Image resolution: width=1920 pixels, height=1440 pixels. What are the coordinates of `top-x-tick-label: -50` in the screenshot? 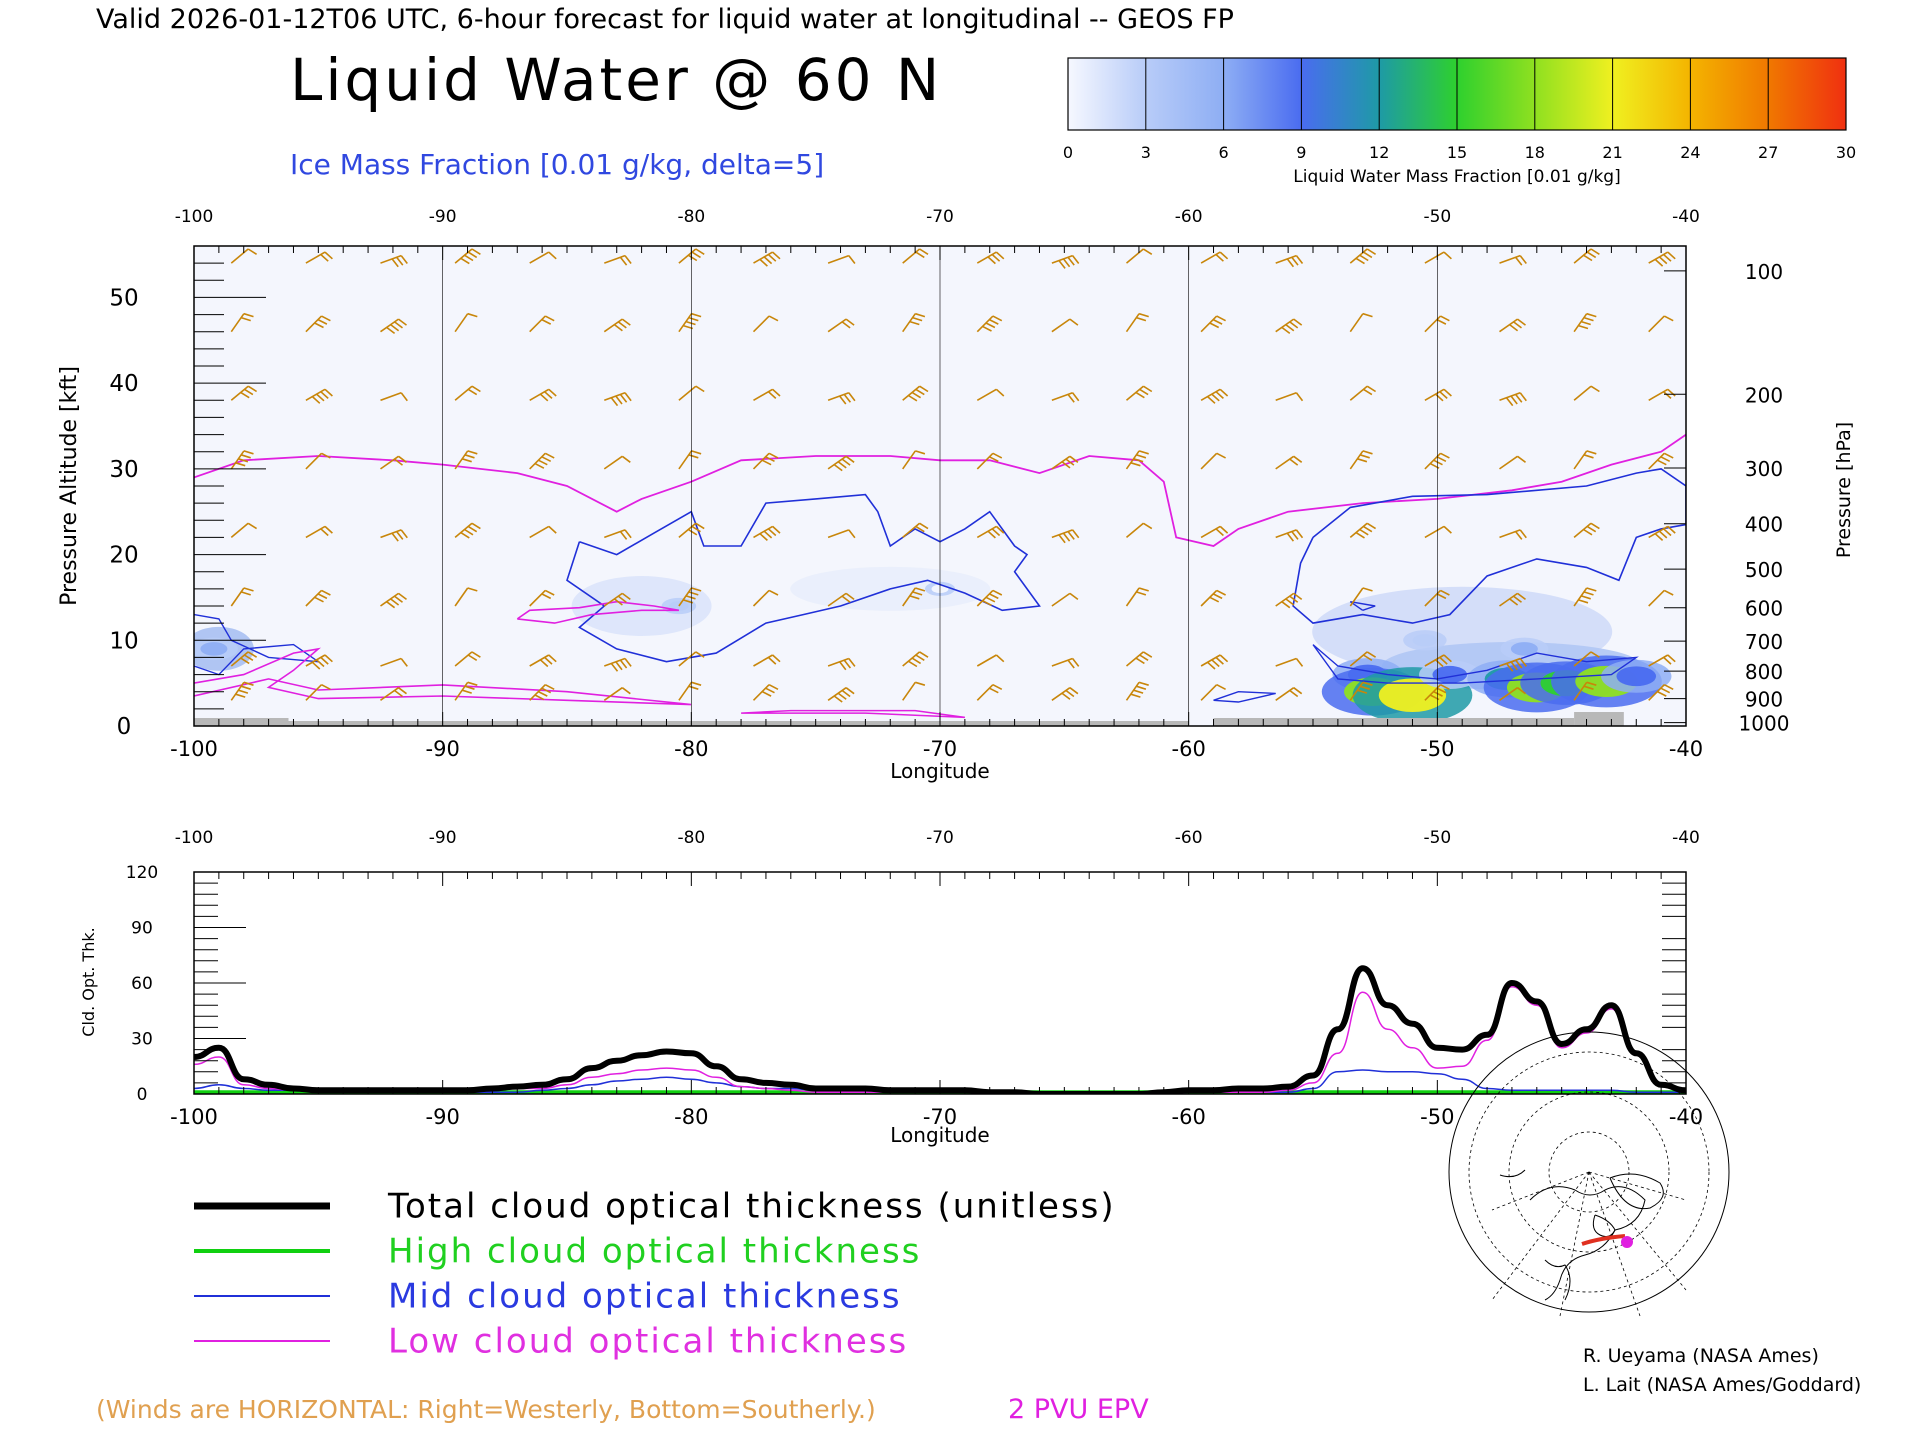 It's located at (1437, 749).